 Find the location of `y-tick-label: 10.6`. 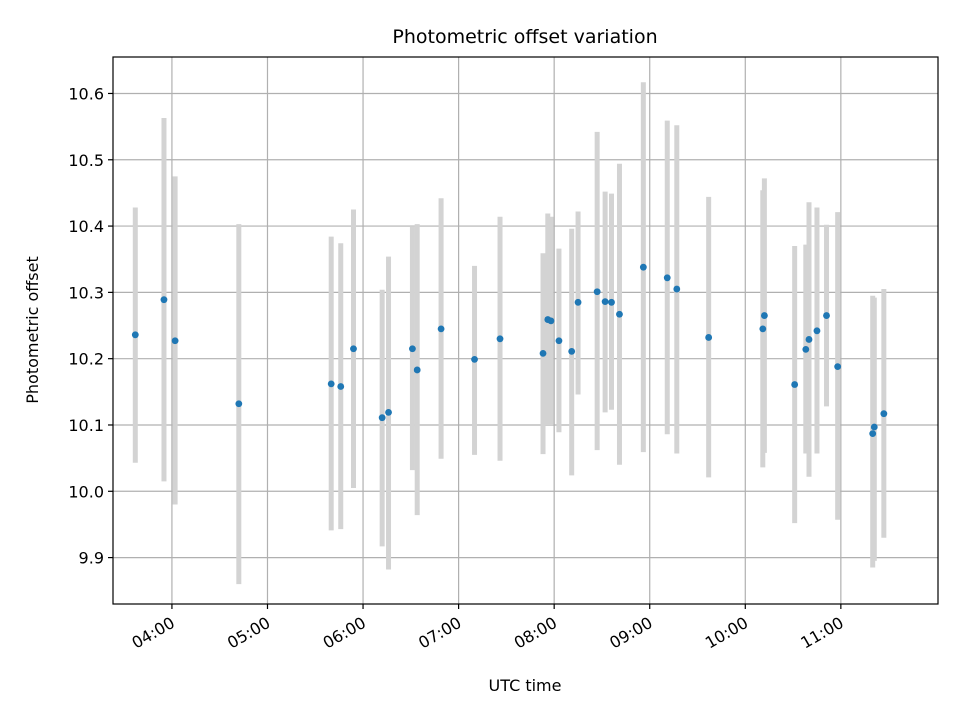

y-tick-label: 10.6 is located at coordinates (86, 93).